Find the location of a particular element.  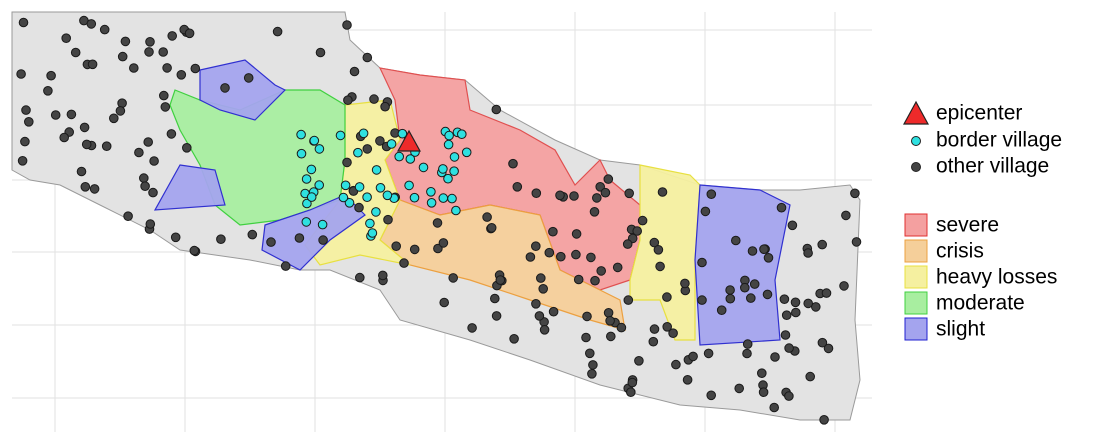

legend-label: epicenter is located at coordinates (979, 113).